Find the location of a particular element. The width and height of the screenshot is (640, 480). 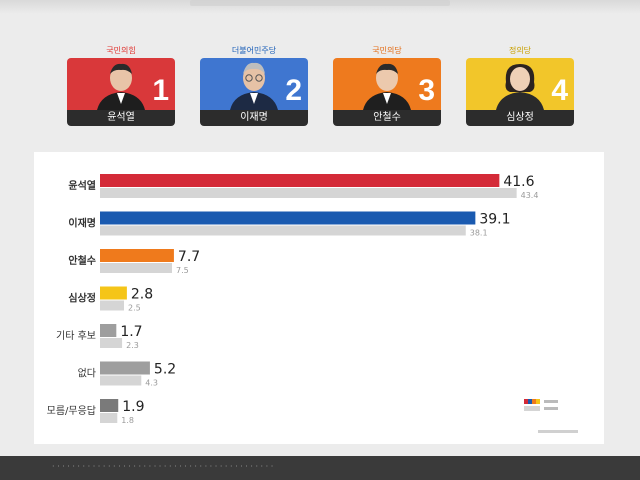

value-label-current: 7.7 is located at coordinates (189, 257).